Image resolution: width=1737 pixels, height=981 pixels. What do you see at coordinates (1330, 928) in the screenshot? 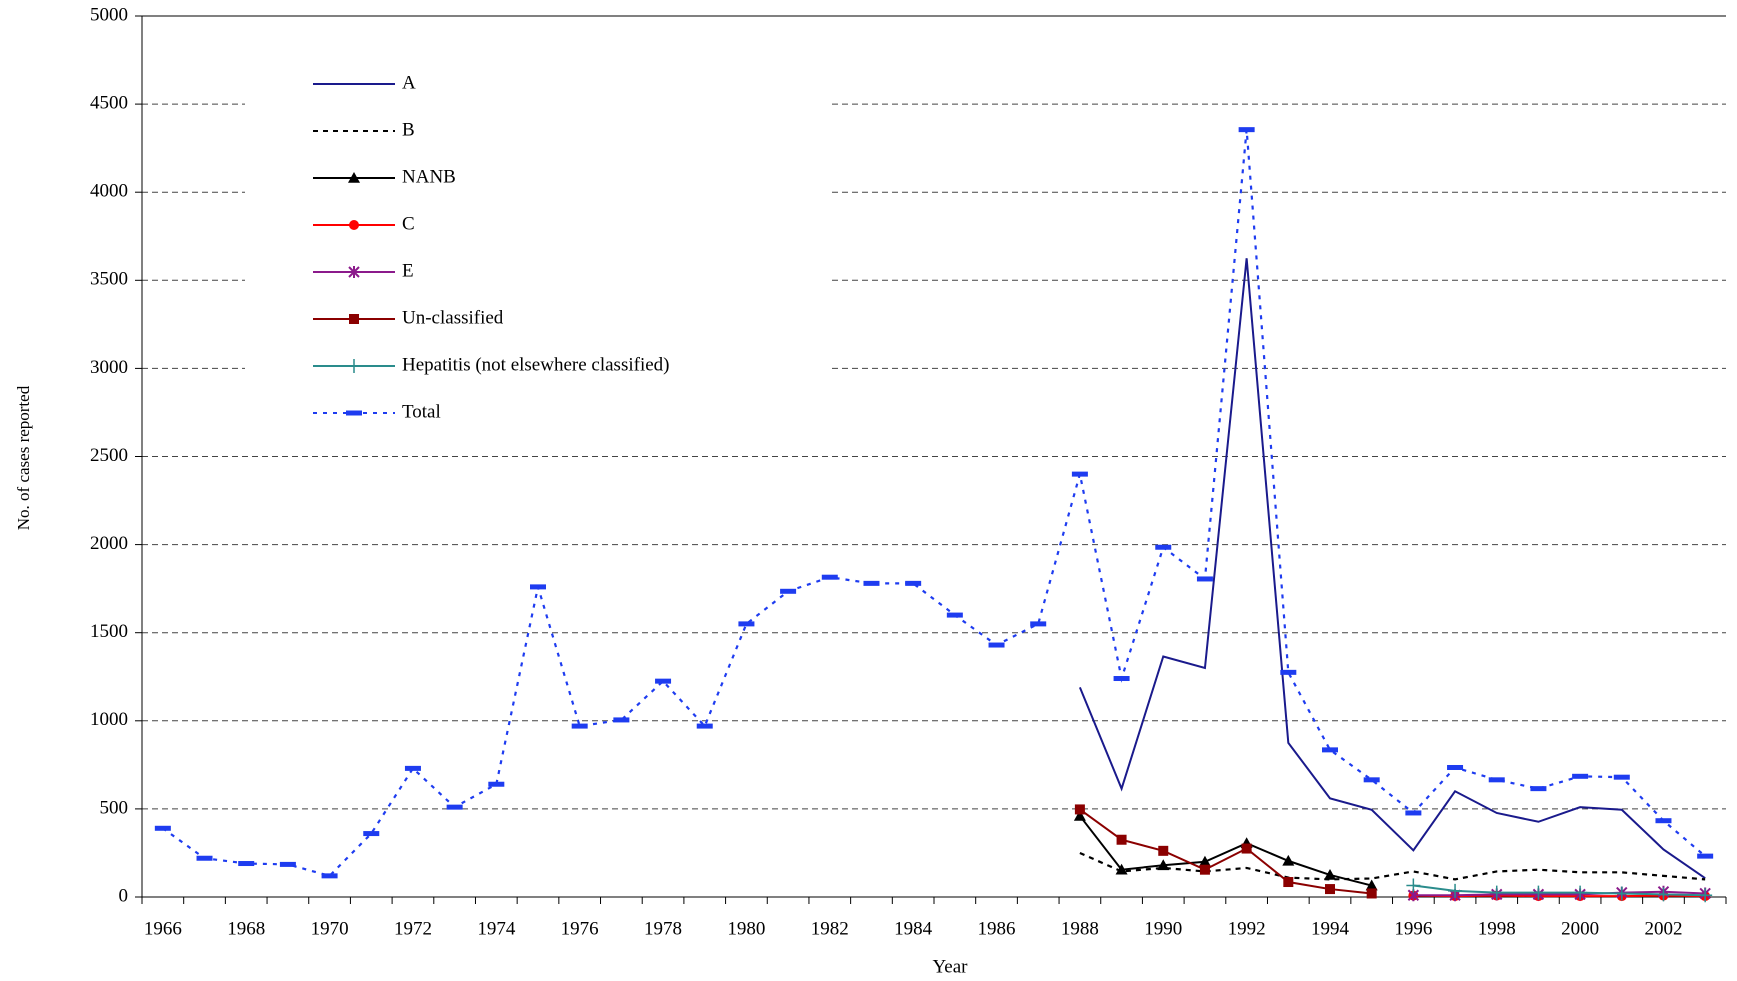
I see `x-tick-label: 1994` at bounding box center [1330, 928].